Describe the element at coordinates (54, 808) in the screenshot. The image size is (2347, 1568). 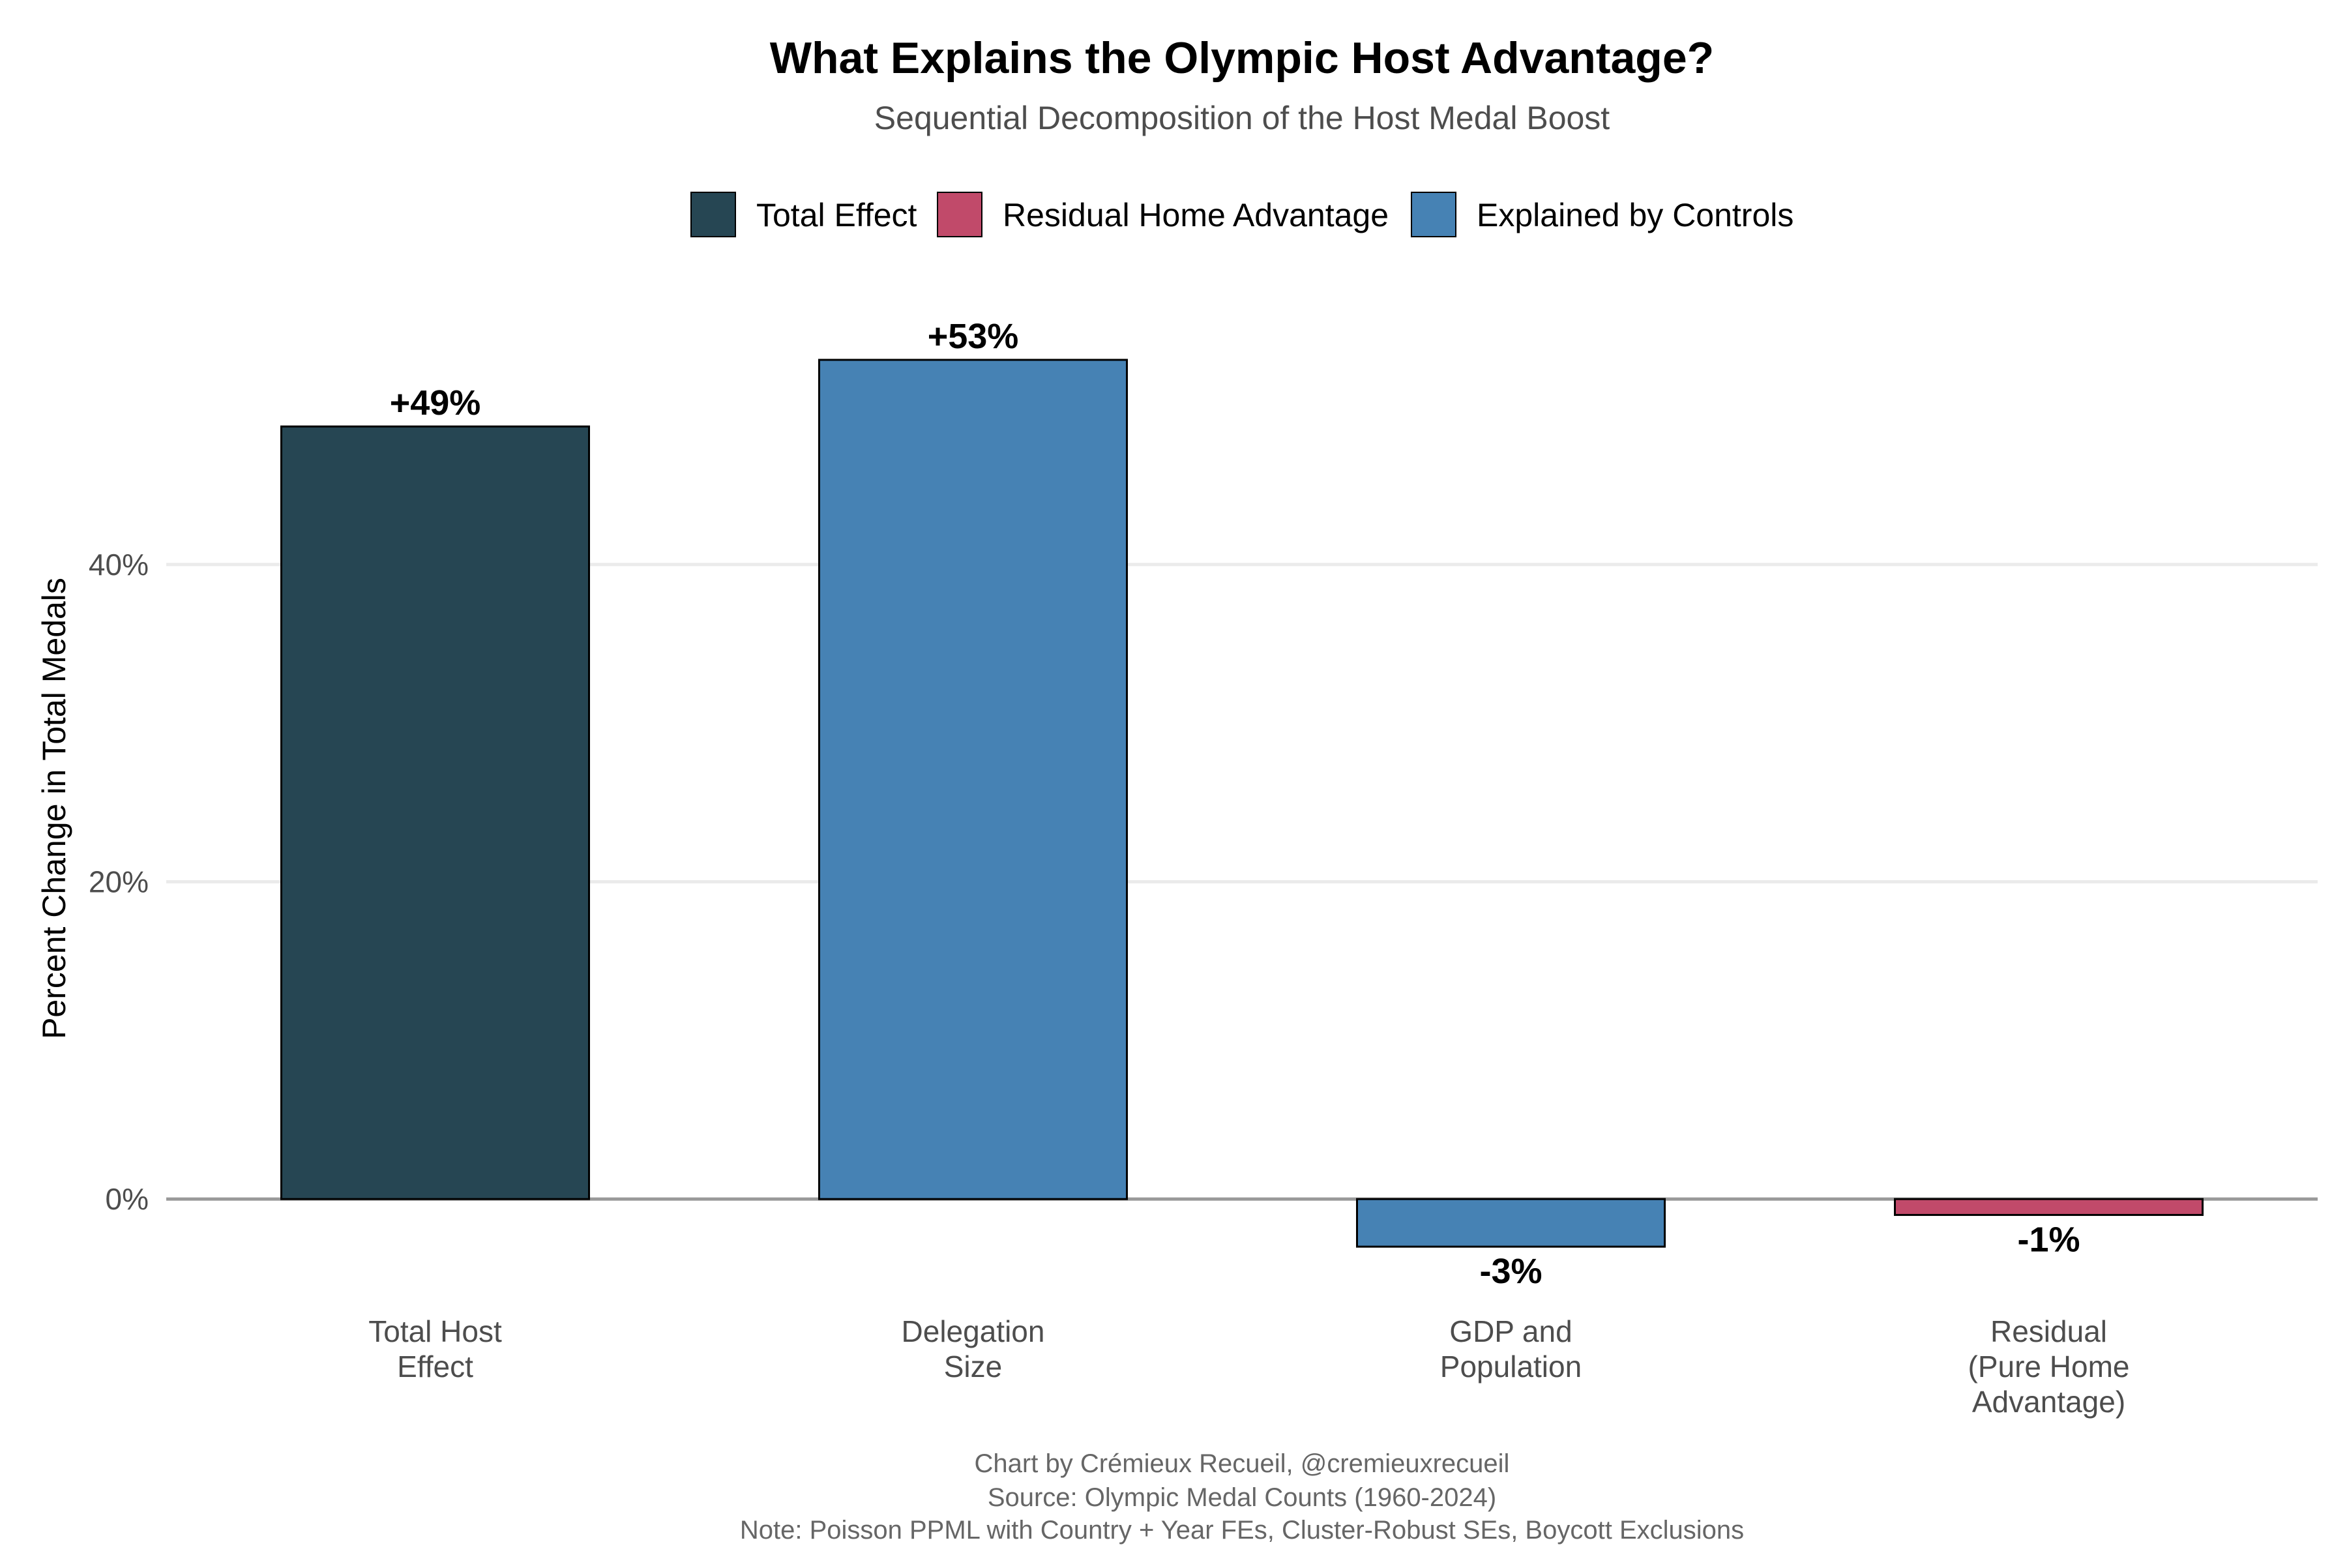
I see `y-axis-title: Percent Change in Total Medals` at that location.